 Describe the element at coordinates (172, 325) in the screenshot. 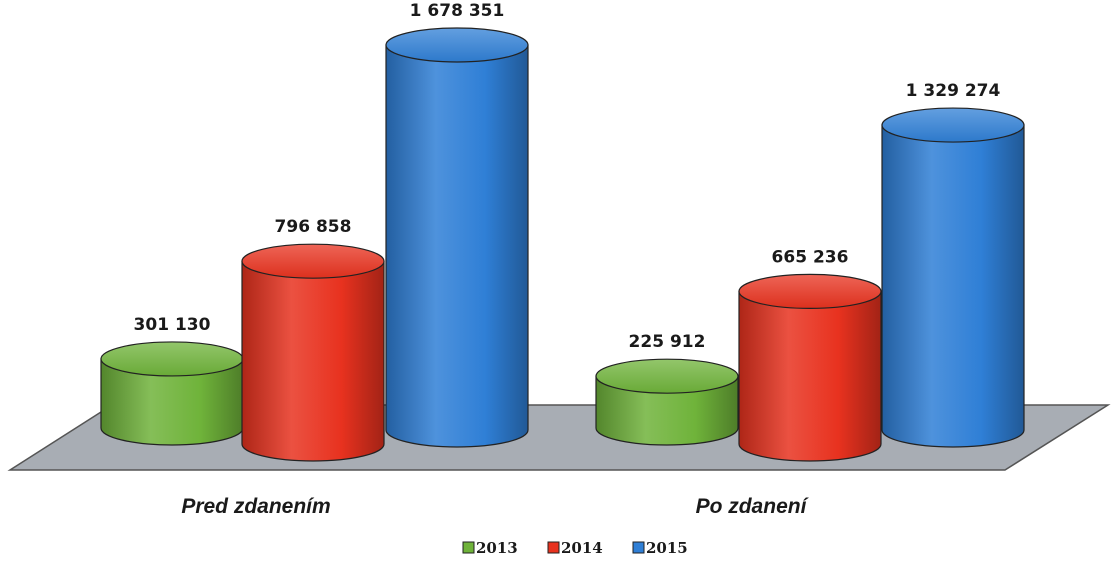

I see `value-label: 301 130` at that location.